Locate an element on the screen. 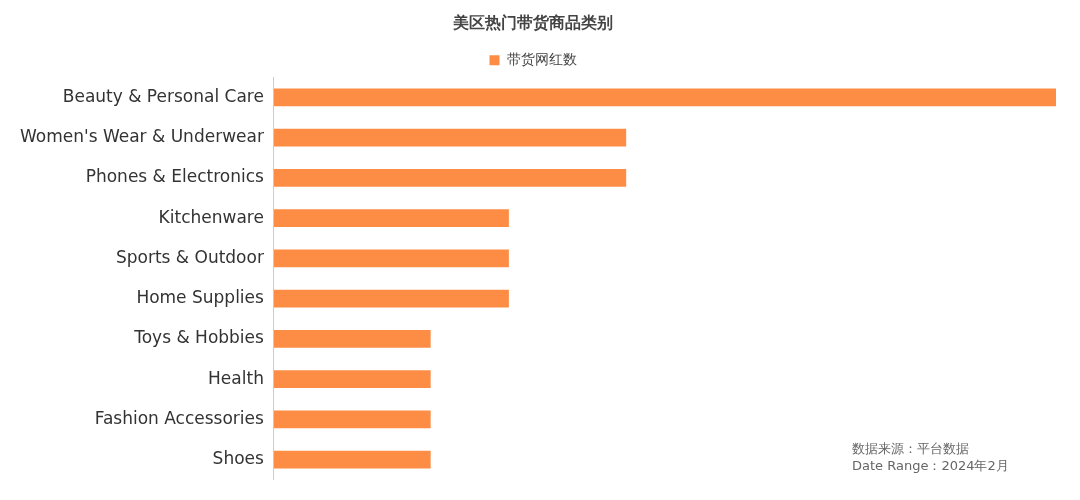 The width and height of the screenshot is (1080, 500). y-tick-label: Phones & Electronics is located at coordinates (175, 176).